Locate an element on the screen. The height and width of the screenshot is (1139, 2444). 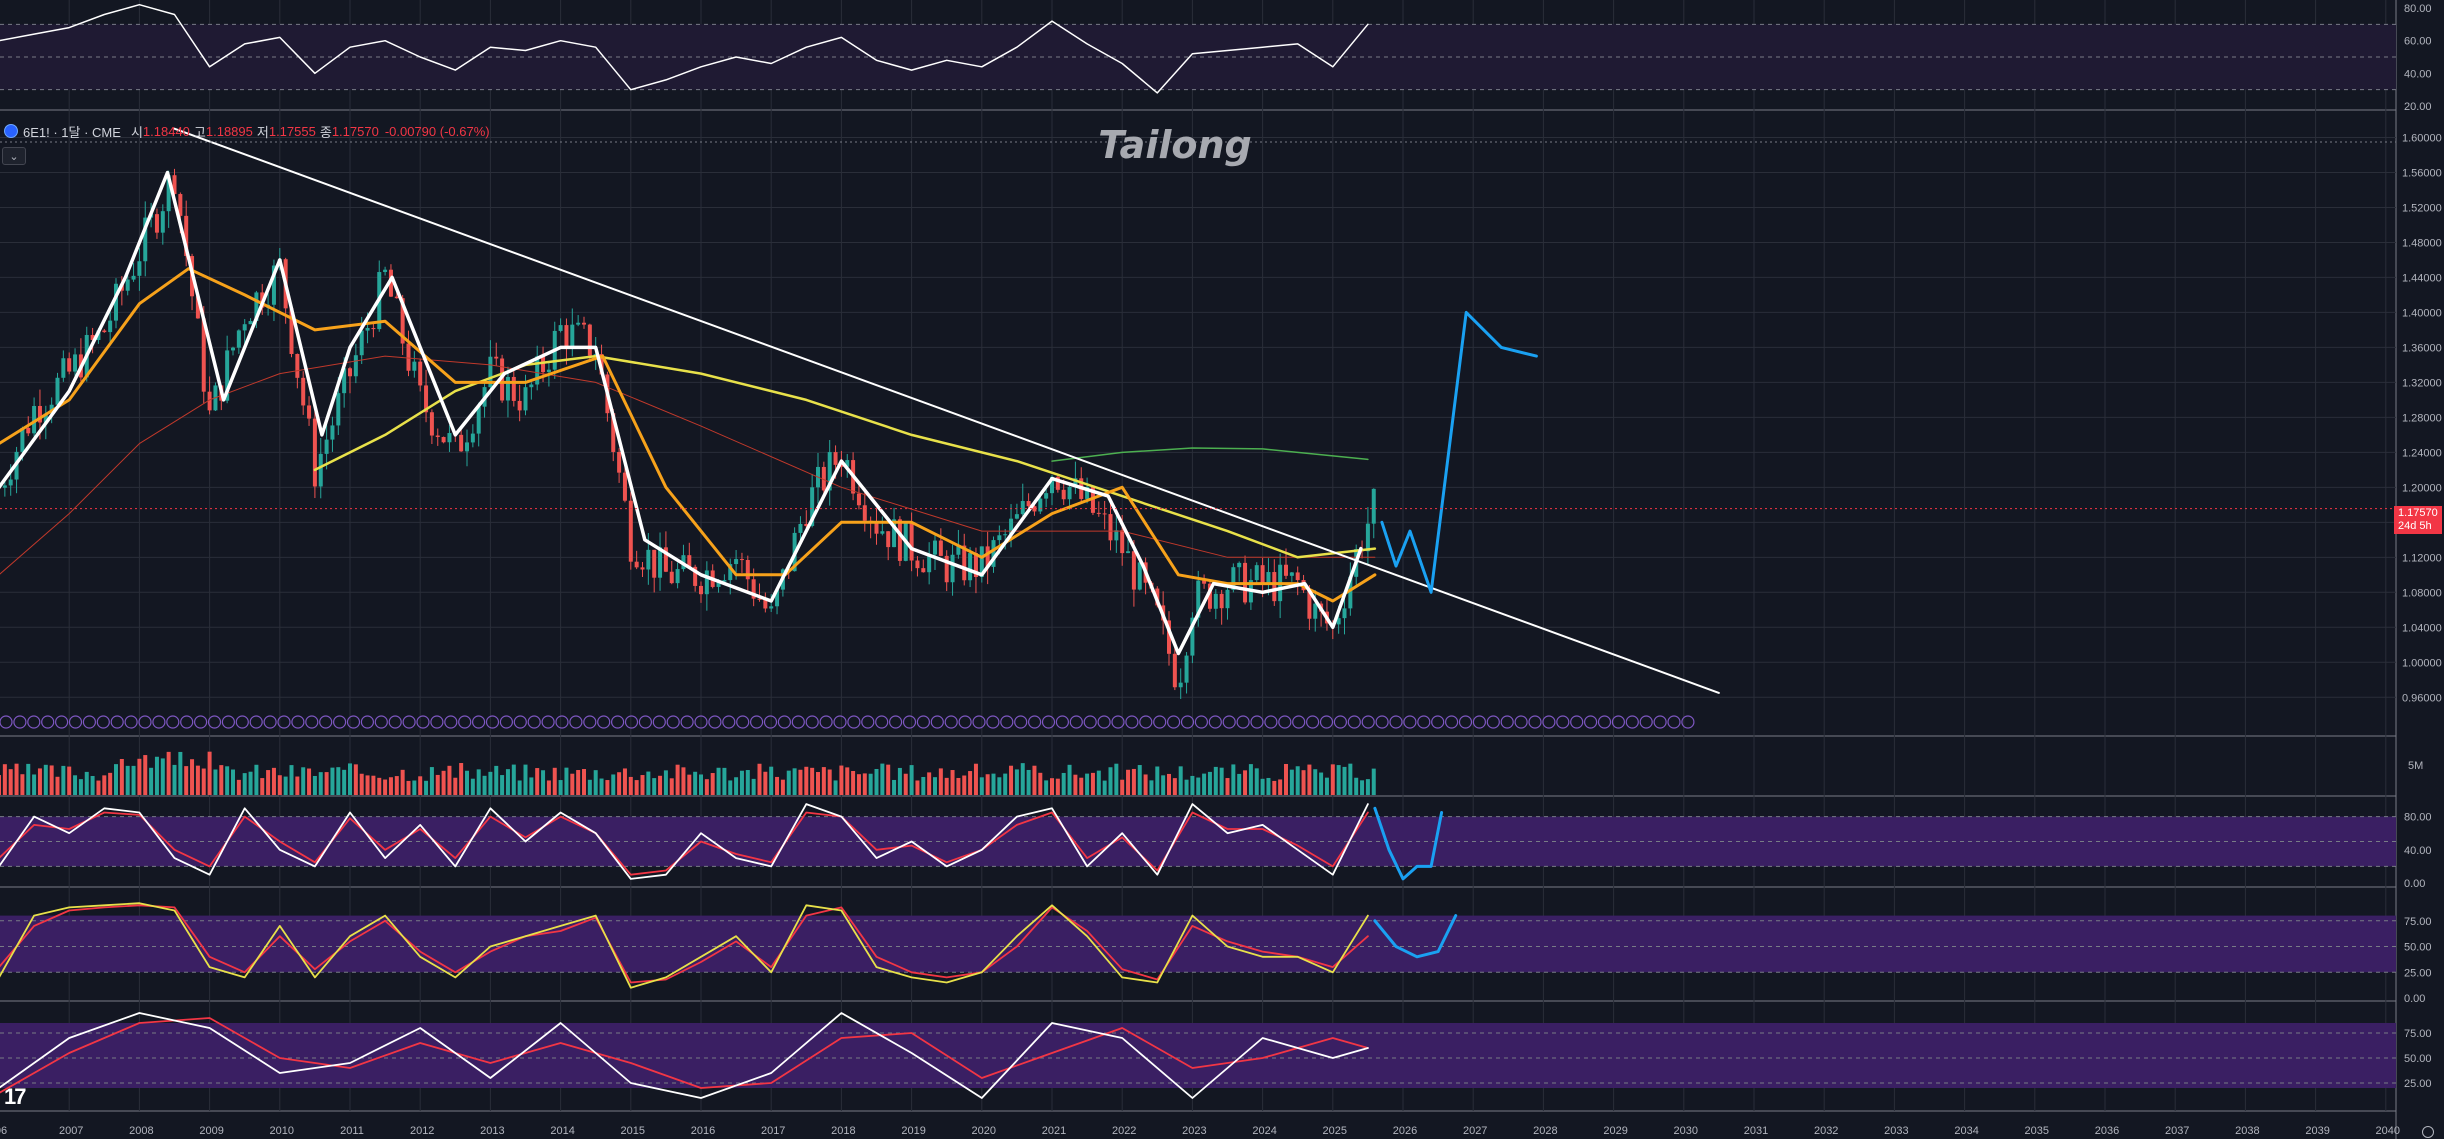
x-tick-label: 2036 is located at coordinates (2107, 1131).